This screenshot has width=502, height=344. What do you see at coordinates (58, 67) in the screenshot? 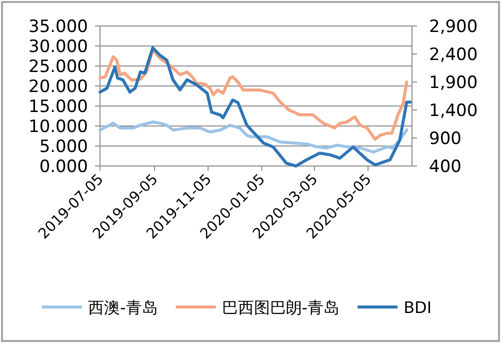
I see `y-tick-label: 25.000` at bounding box center [58, 67].